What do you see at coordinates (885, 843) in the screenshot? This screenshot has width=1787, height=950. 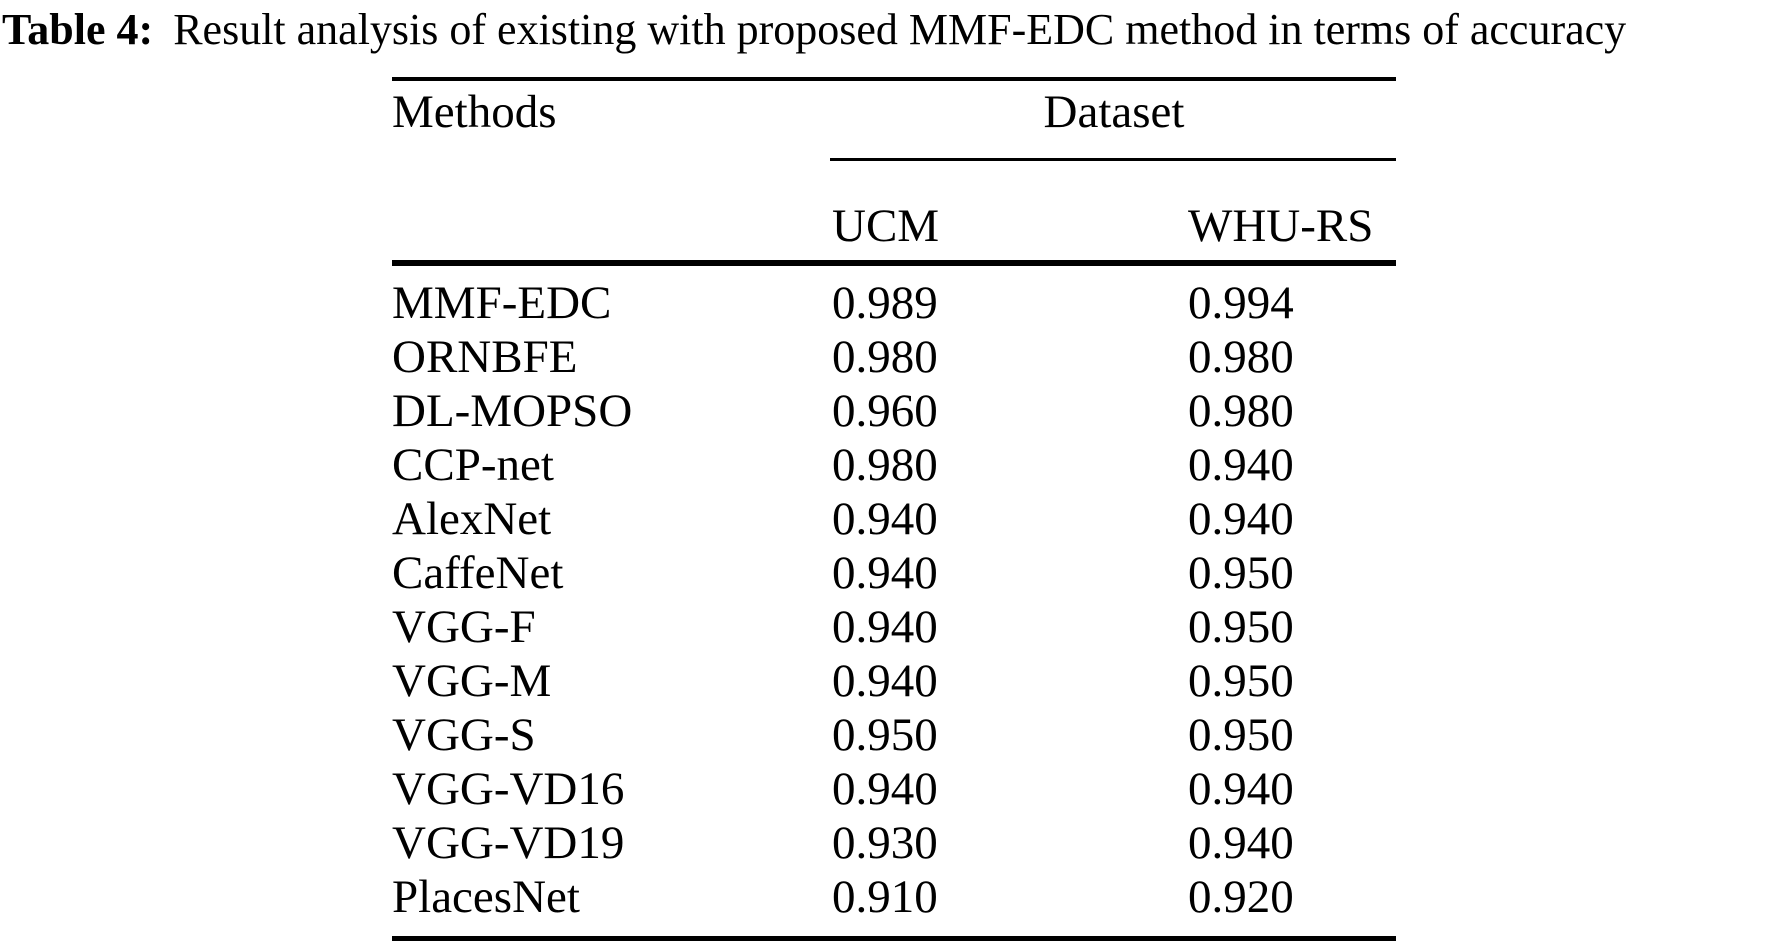 I see `ucm-value: 0.930` at bounding box center [885, 843].